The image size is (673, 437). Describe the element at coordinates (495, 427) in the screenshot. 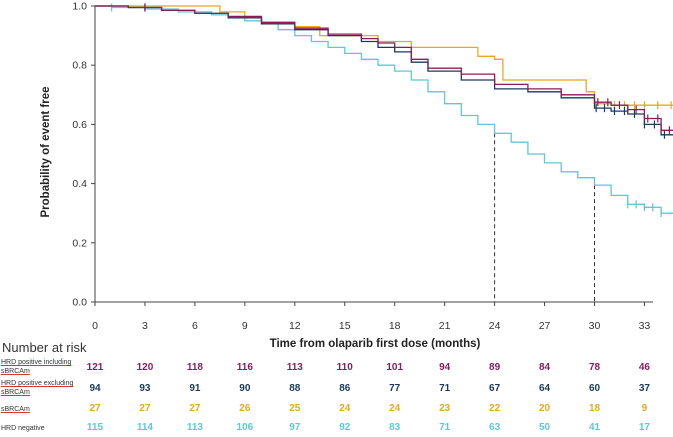

I see `risk-value: 63` at that location.